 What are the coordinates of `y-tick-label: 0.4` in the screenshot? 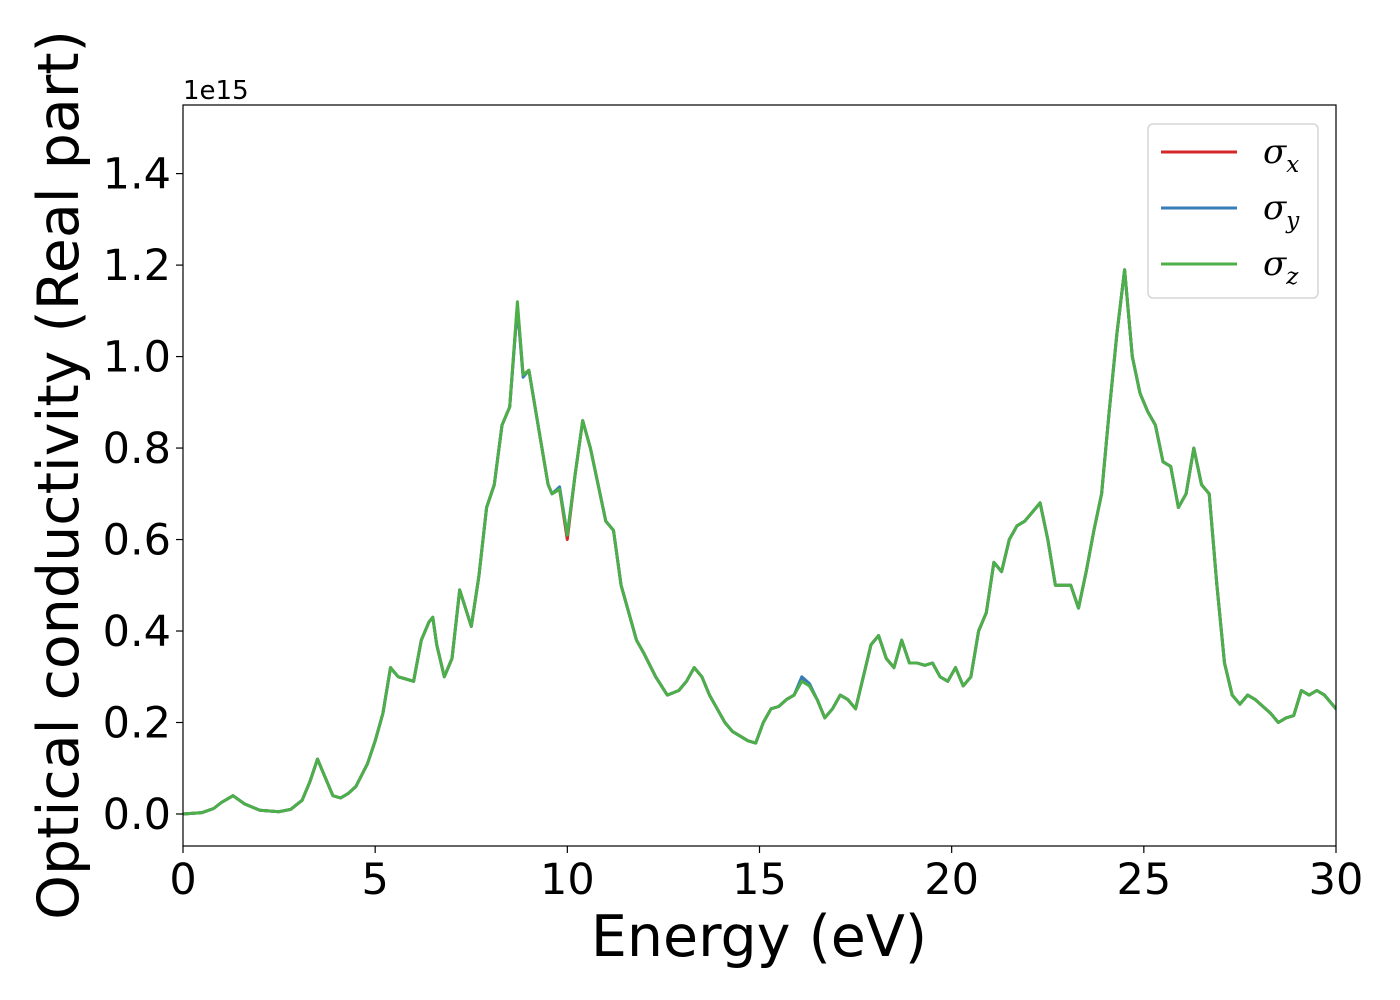 It's located at (137, 632).